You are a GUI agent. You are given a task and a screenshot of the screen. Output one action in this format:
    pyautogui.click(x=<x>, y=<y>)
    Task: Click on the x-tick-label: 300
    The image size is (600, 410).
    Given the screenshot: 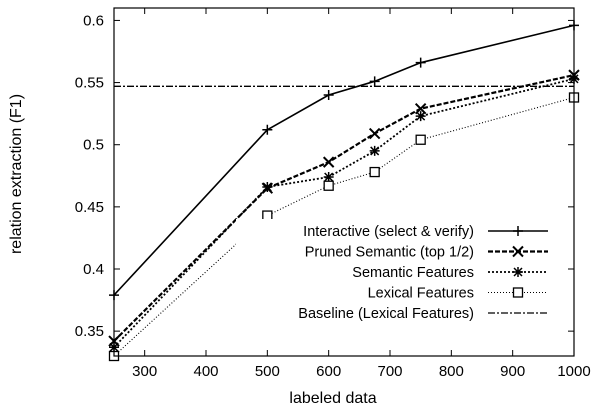 What is the action you would take?
    pyautogui.click(x=144, y=371)
    